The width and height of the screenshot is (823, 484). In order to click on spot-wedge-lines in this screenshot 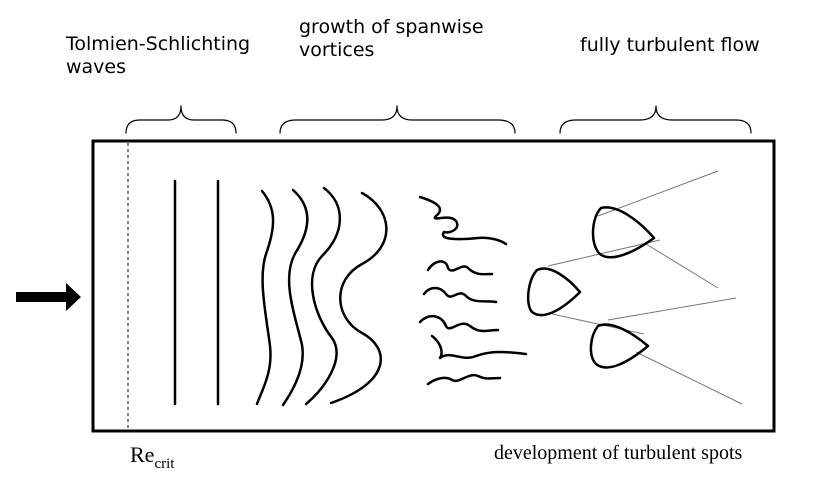, I will do `click(645, 287)`.